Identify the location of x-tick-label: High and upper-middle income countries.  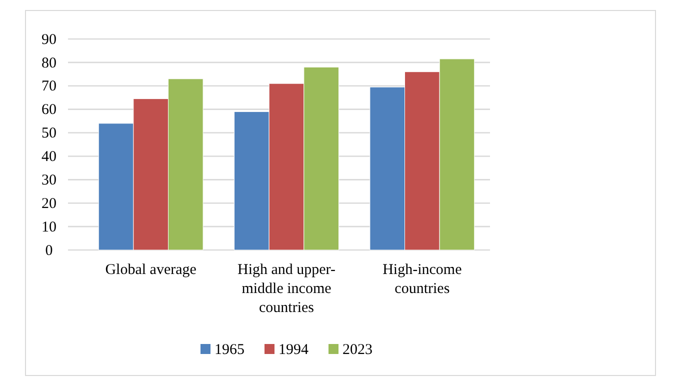
(286, 289).